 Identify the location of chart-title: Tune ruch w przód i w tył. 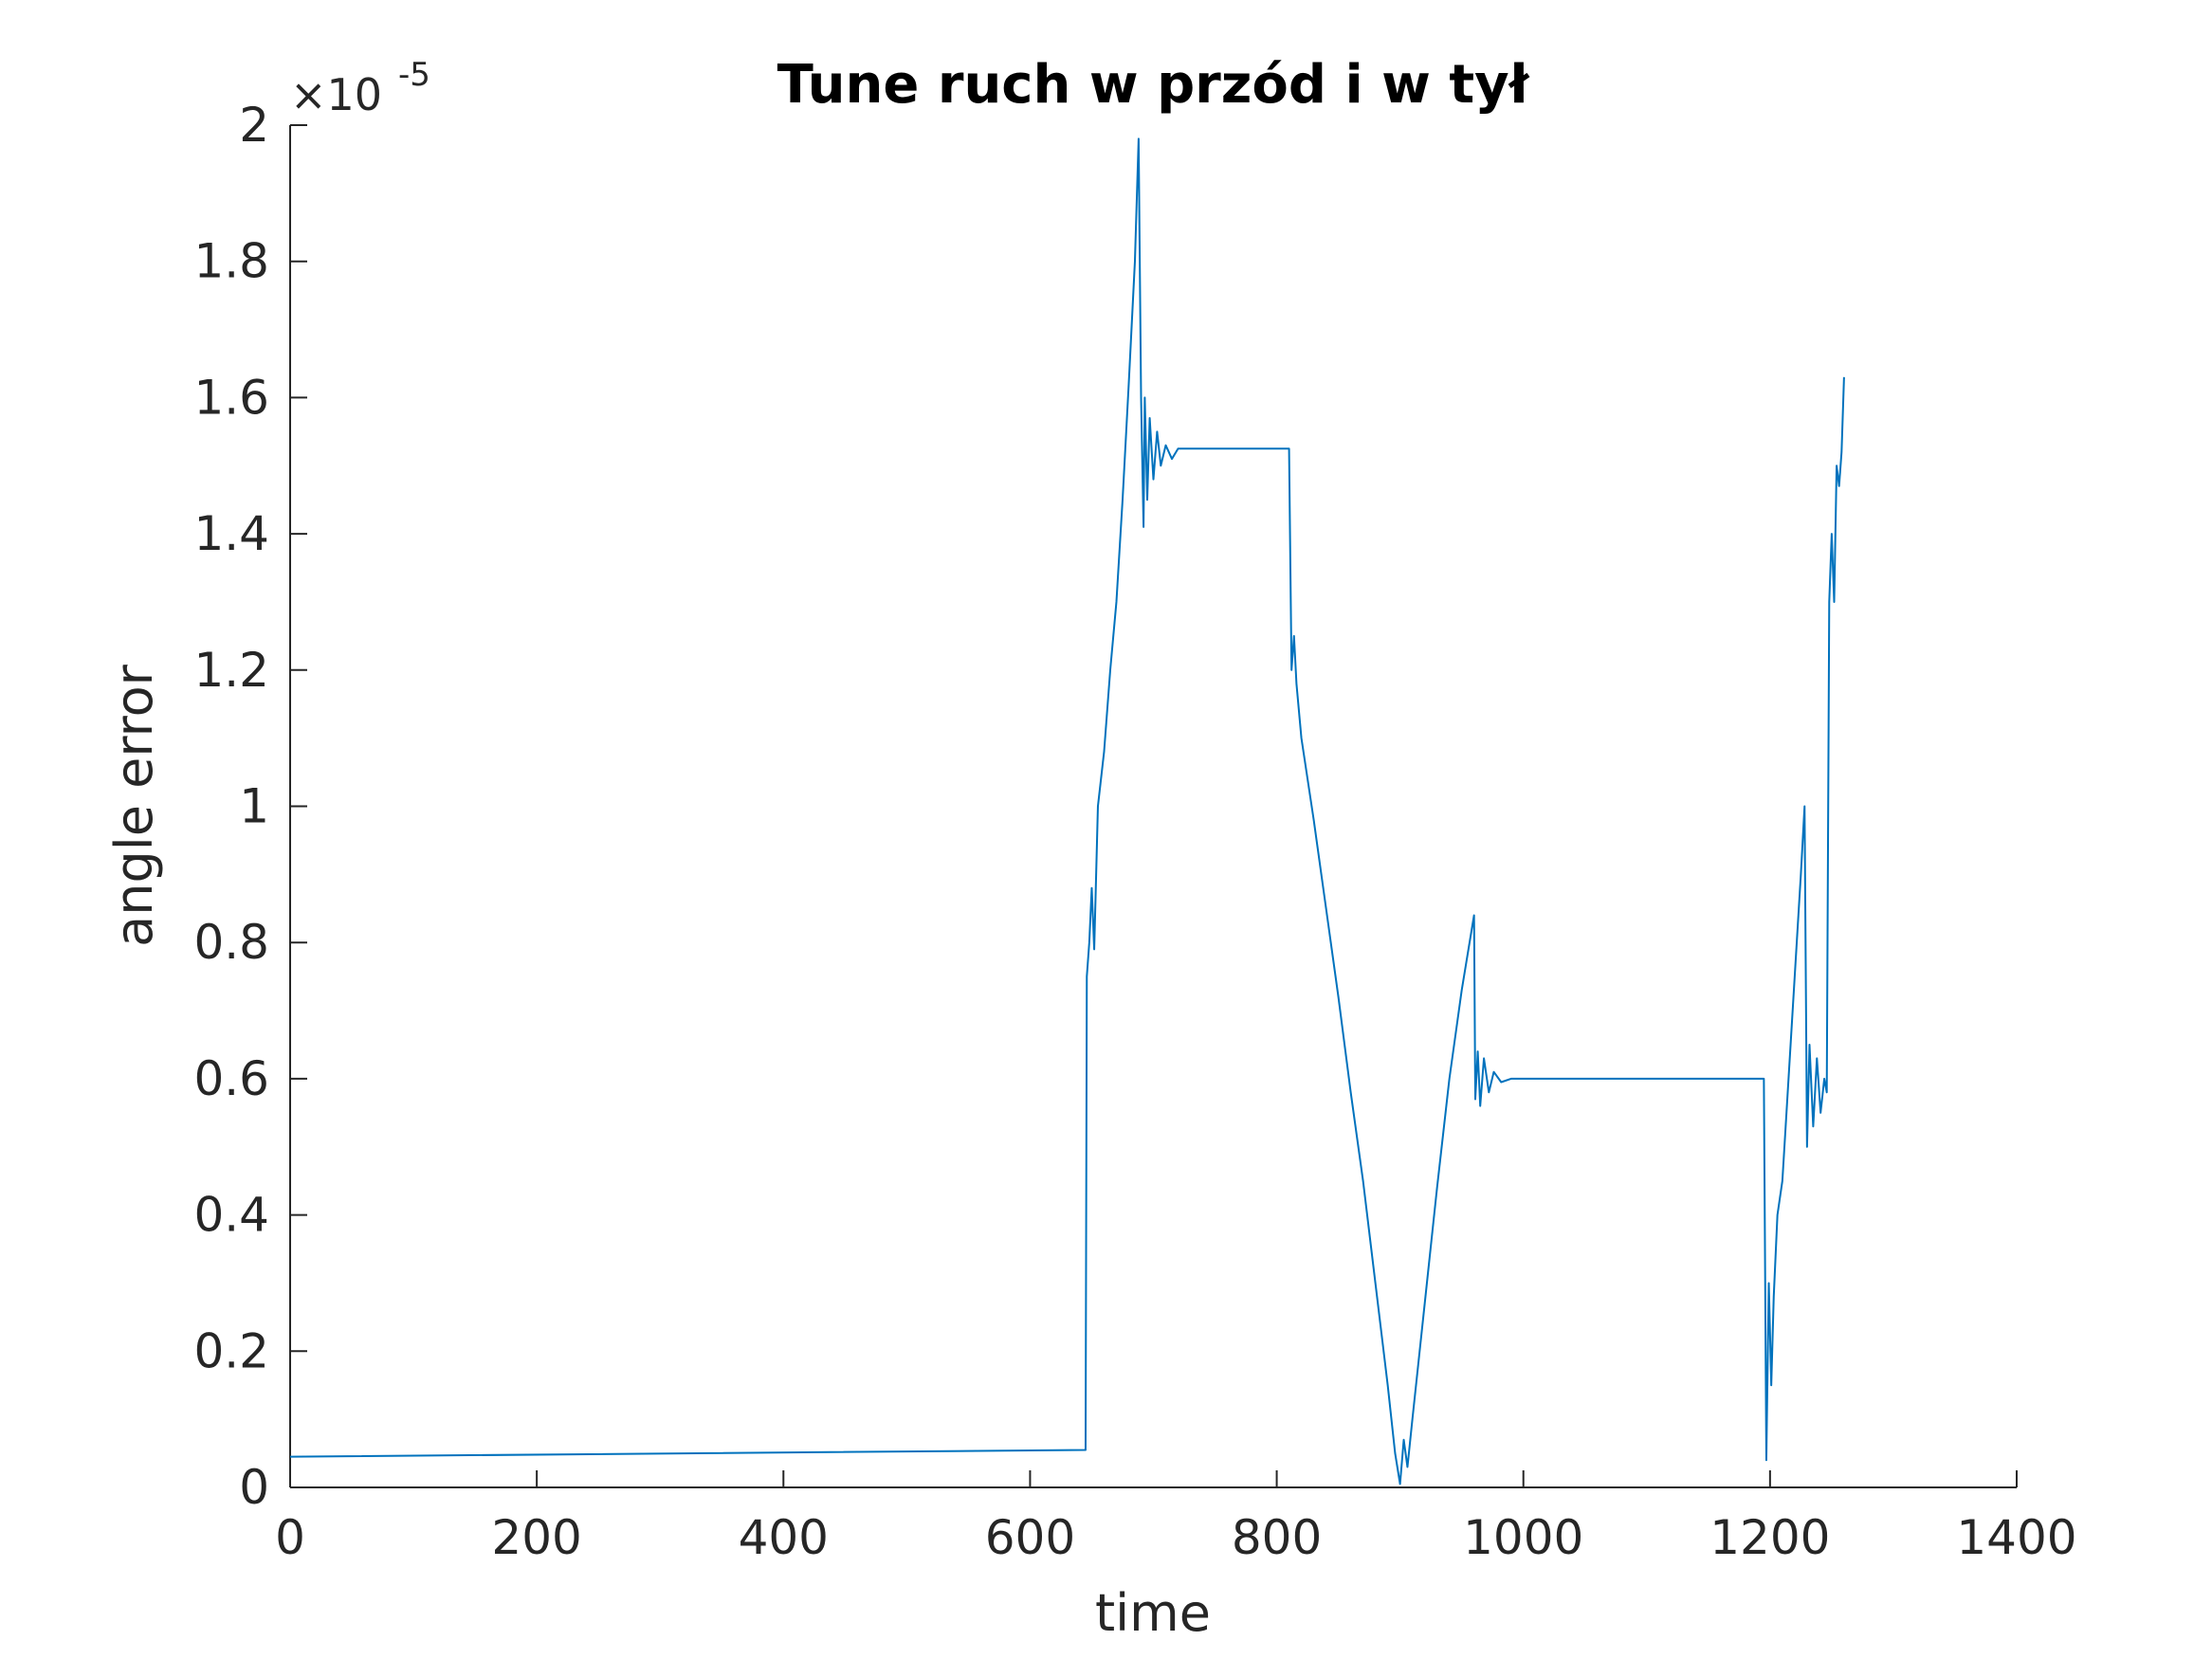
(1153, 85).